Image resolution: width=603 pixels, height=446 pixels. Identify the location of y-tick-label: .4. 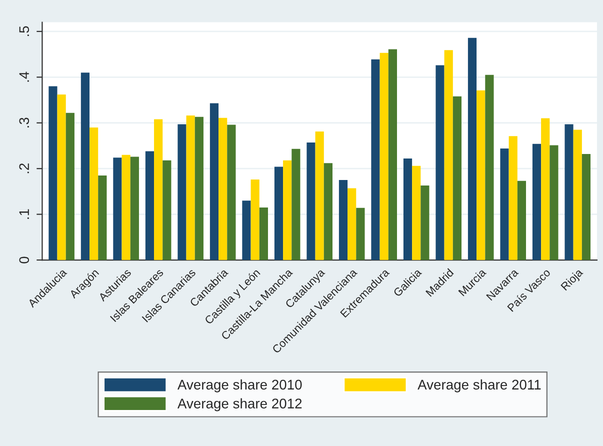
(24, 77).